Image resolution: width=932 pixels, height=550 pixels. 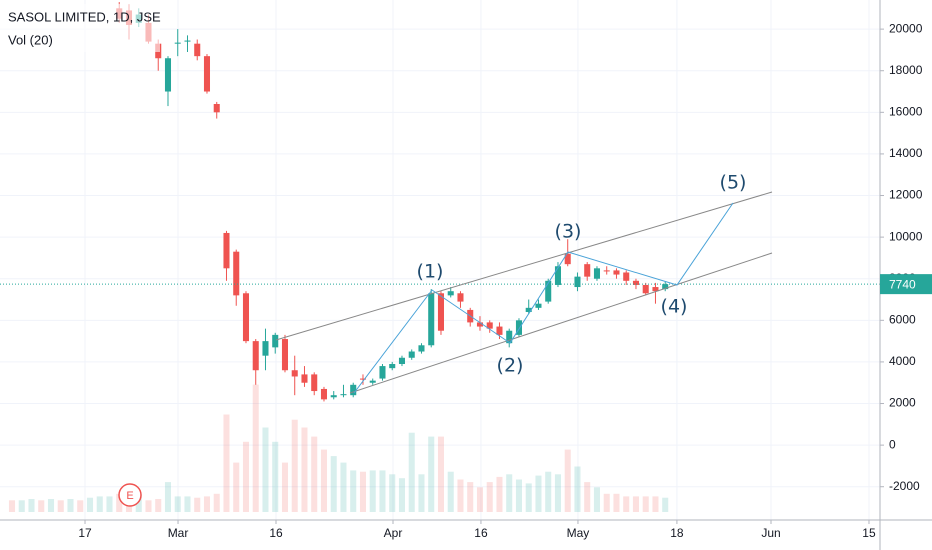 I want to click on channel-upper, so click(x=524, y=266).